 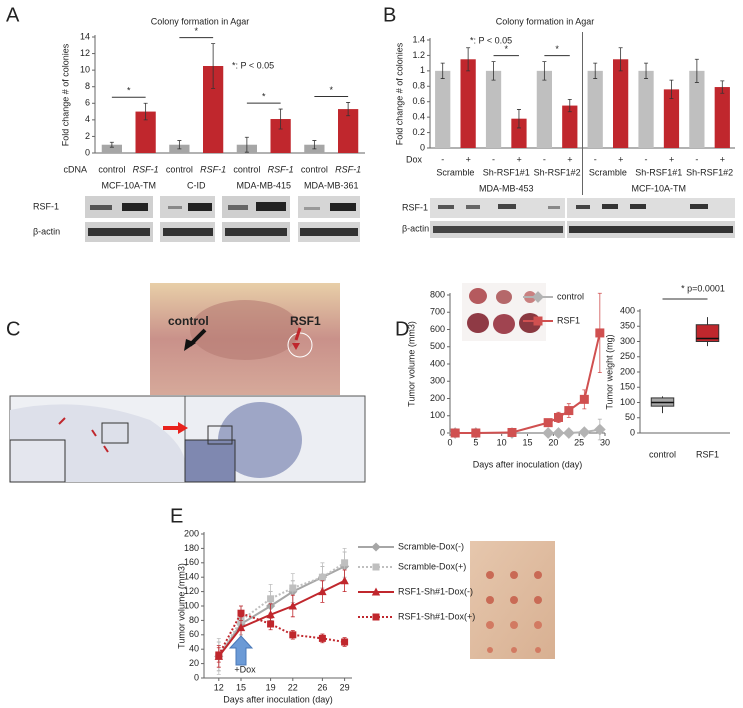 I want to click on y-tick-label: 12, so click(x=85, y=53).